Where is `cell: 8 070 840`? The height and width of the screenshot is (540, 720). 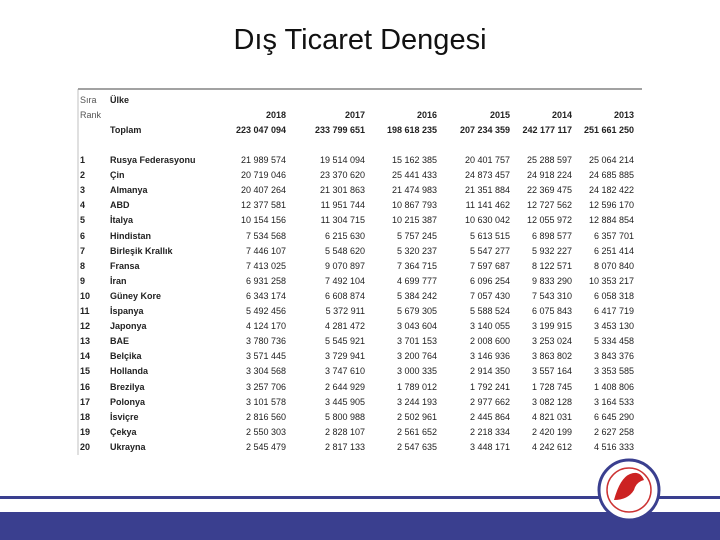
cell: 8 070 840 is located at coordinates (613, 265).